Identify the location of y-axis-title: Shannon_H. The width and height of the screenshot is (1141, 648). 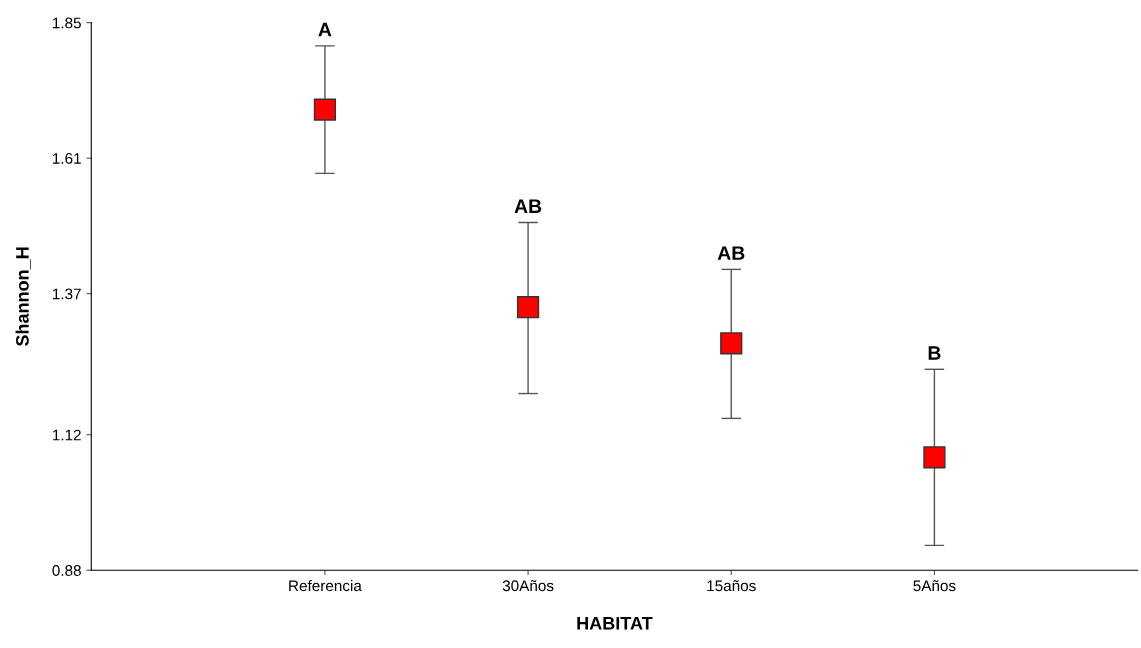
(23, 297).